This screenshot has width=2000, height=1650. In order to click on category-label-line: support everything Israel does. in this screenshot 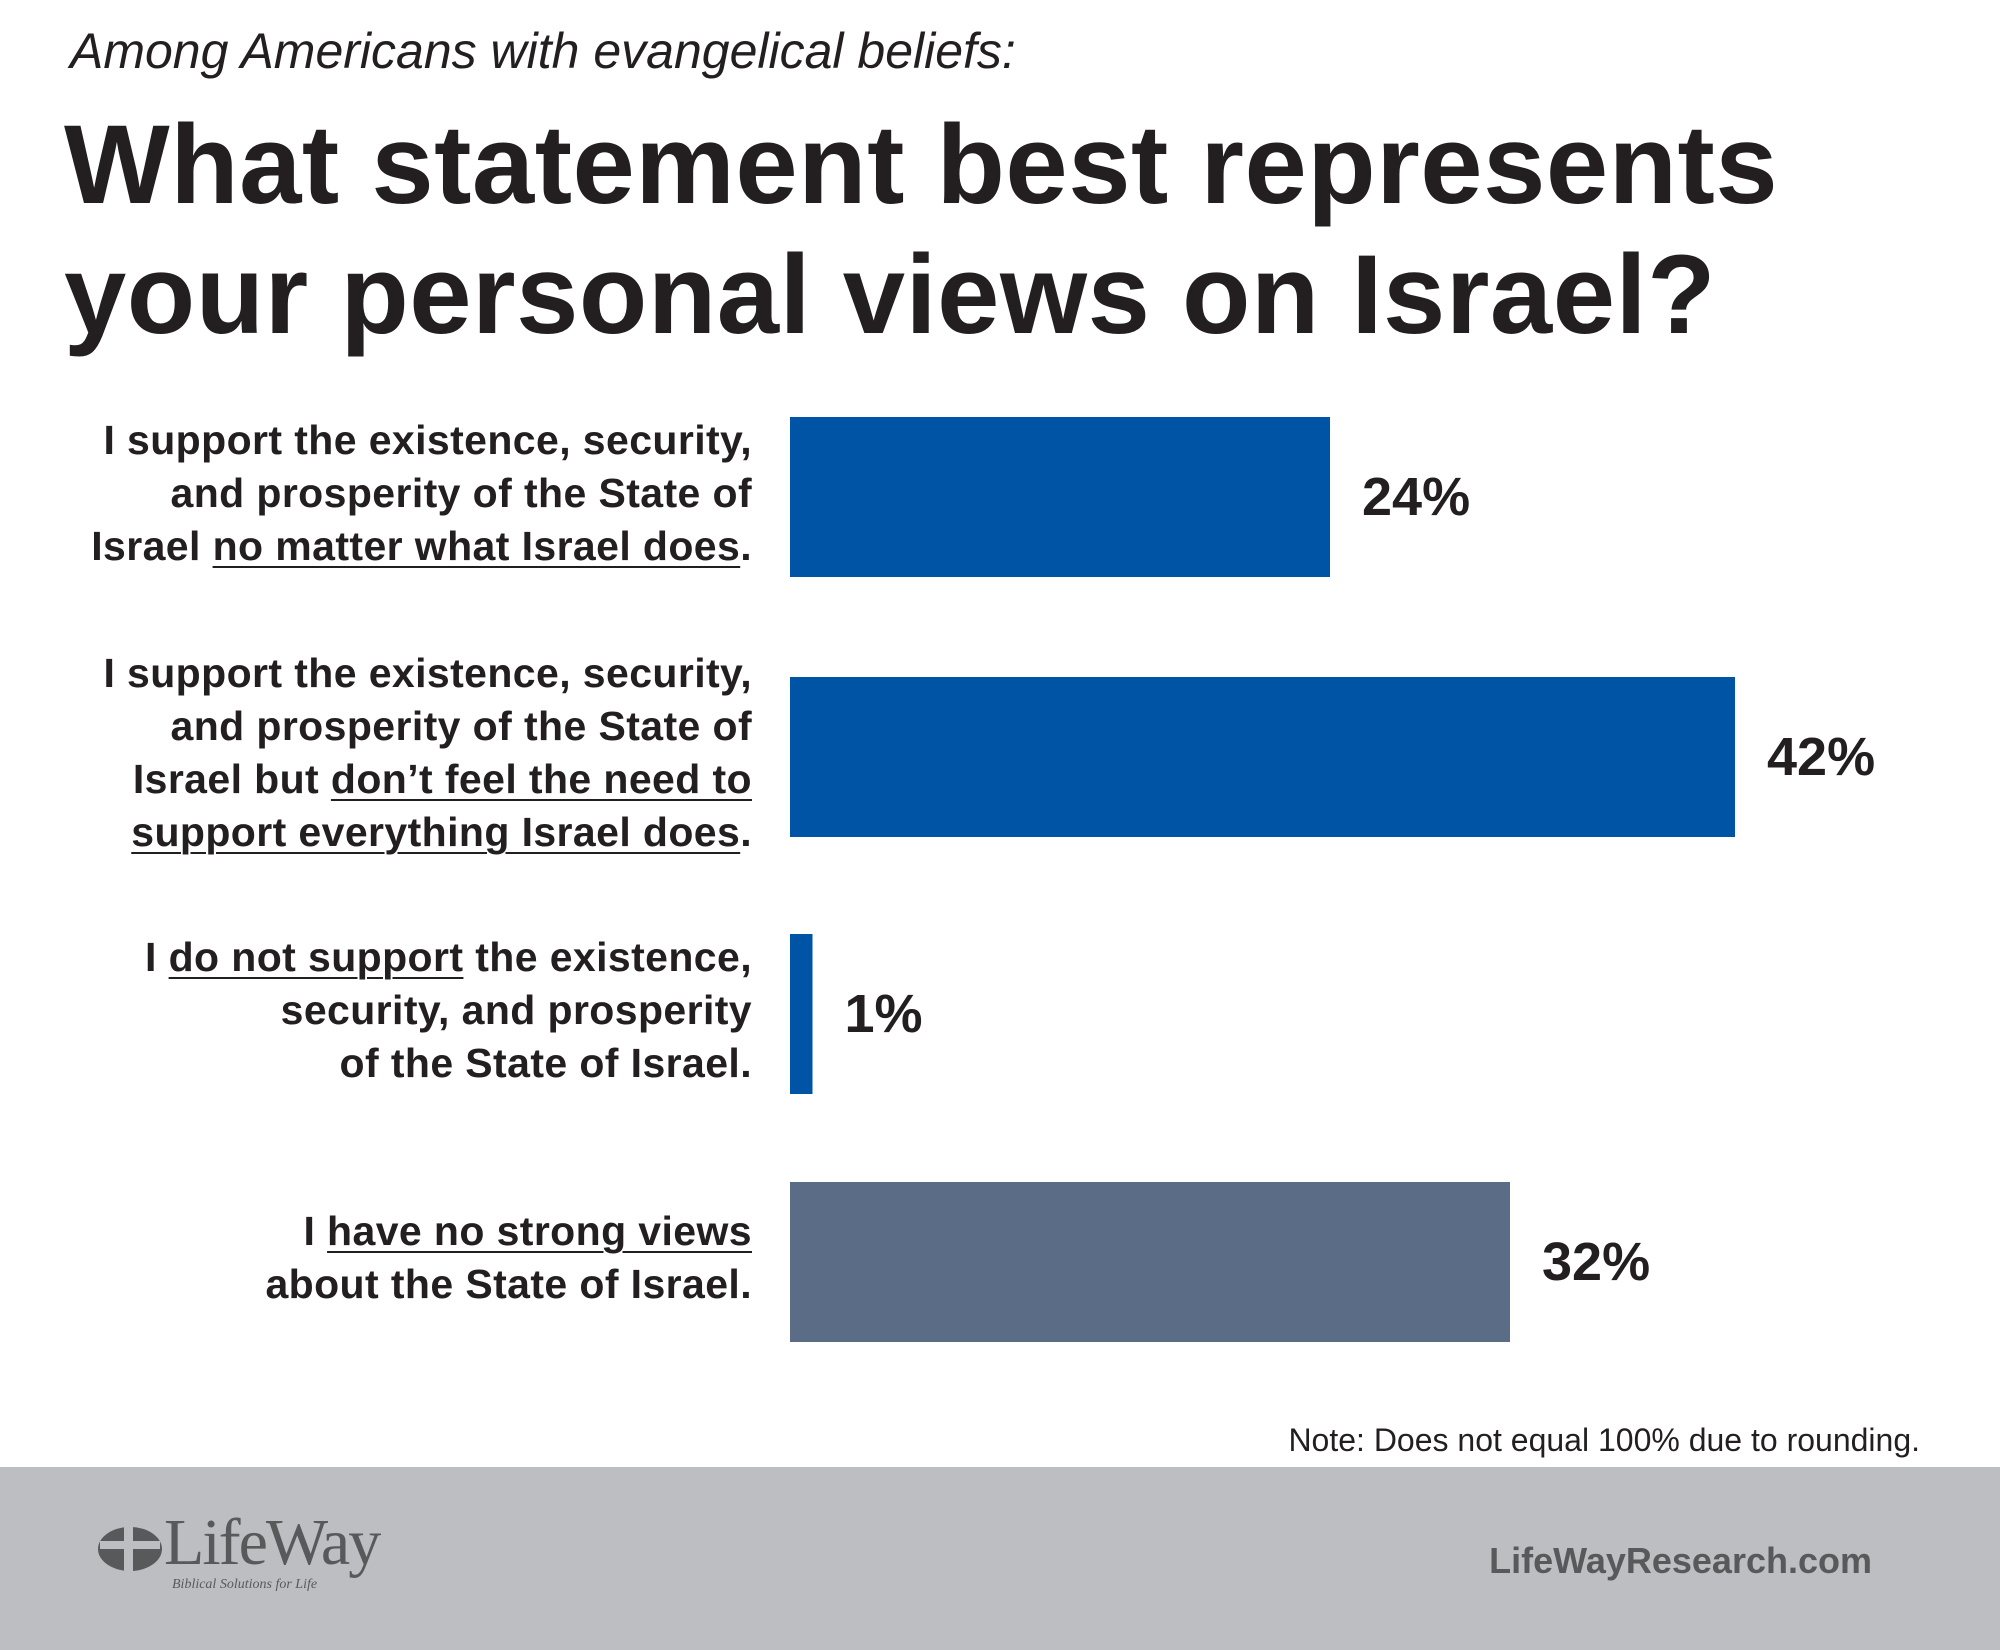, I will do `click(441, 832)`.